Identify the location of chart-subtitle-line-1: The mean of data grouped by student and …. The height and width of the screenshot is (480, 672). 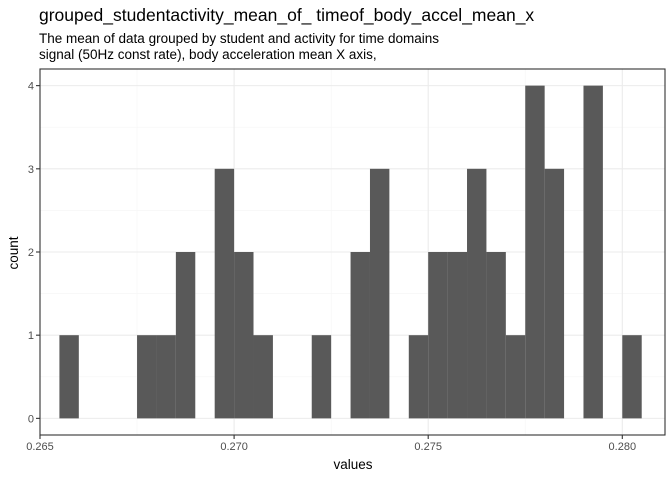
(239, 38).